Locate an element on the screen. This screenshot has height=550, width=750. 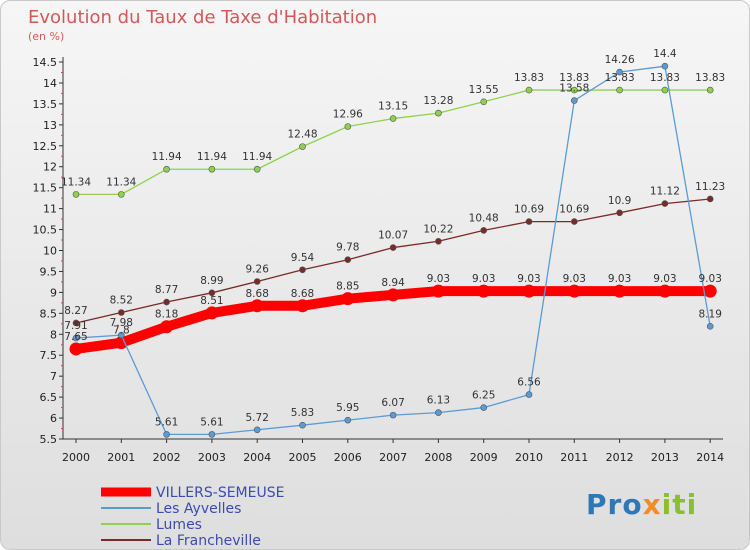
data-label: 8.27 is located at coordinates (75, 311).